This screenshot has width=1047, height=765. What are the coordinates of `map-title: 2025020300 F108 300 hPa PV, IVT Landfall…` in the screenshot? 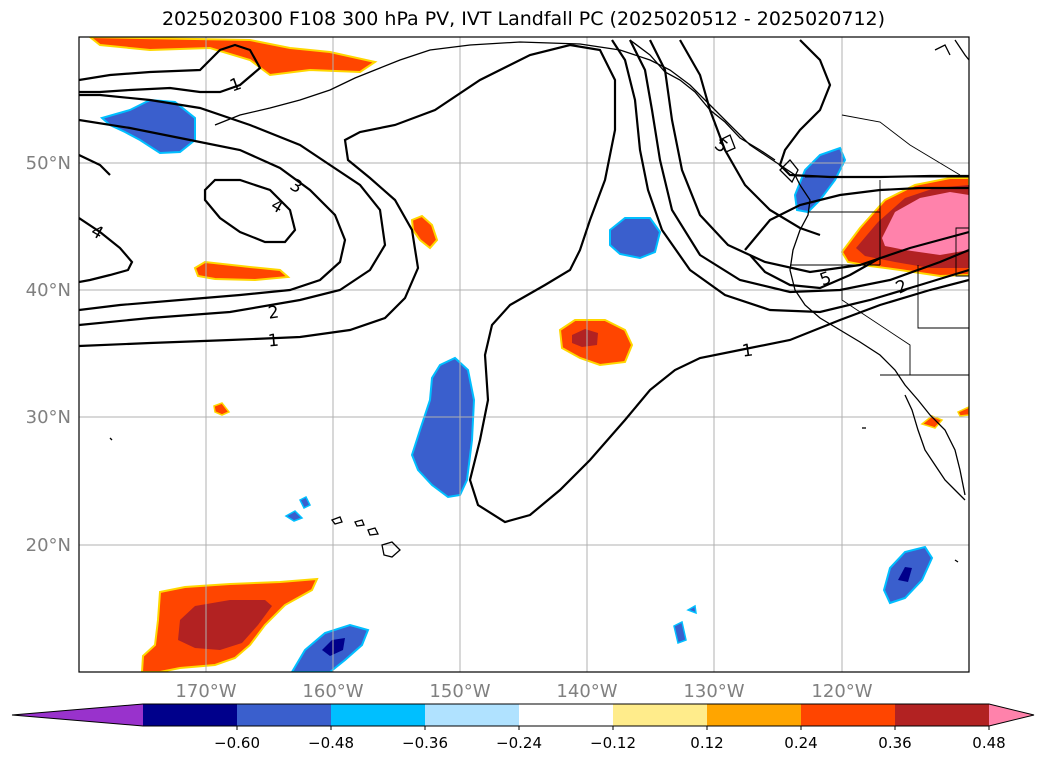 It's located at (523, 19).